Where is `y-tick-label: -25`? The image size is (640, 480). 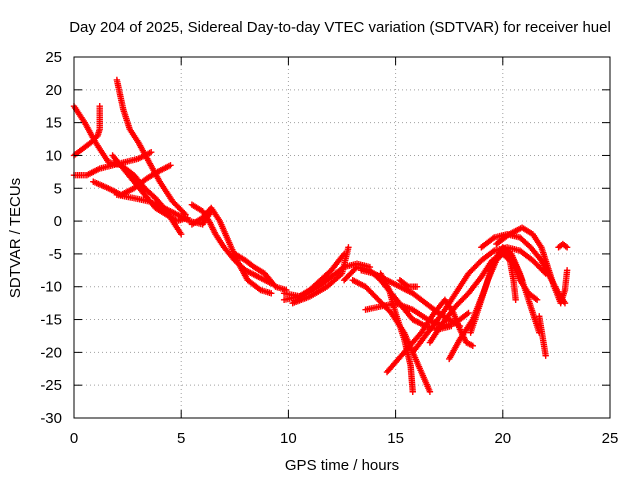 y-tick-label: -25 is located at coordinates (51, 385).